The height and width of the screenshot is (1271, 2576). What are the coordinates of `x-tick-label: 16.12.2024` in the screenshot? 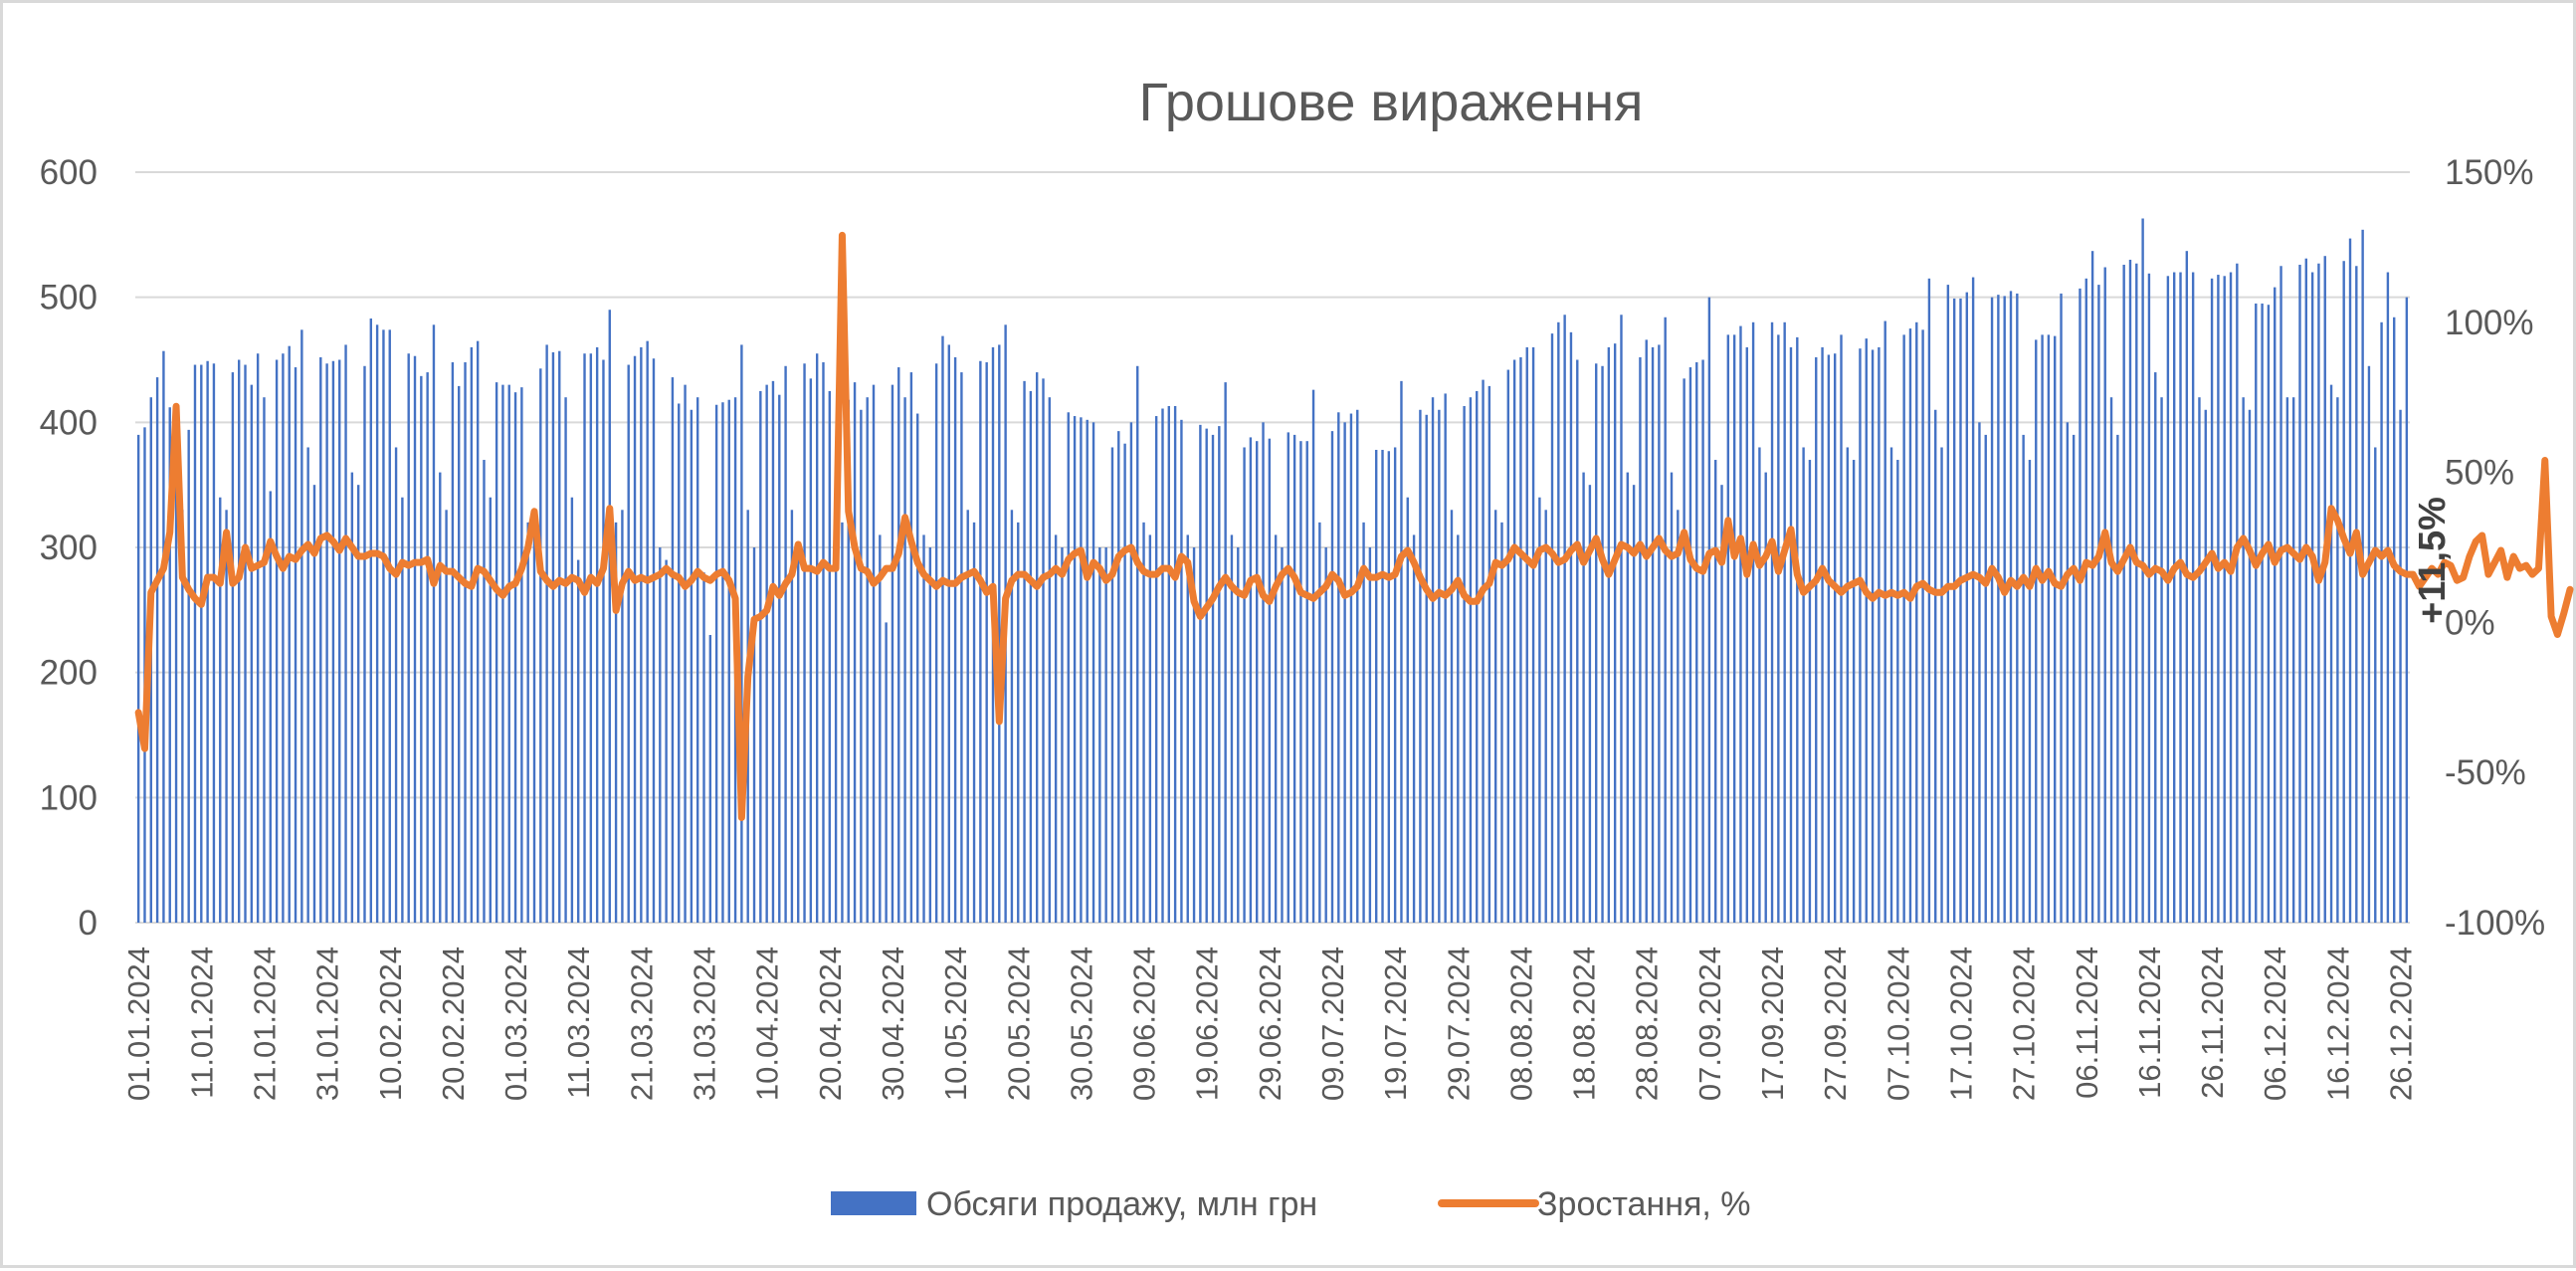 It's located at (2337, 1024).